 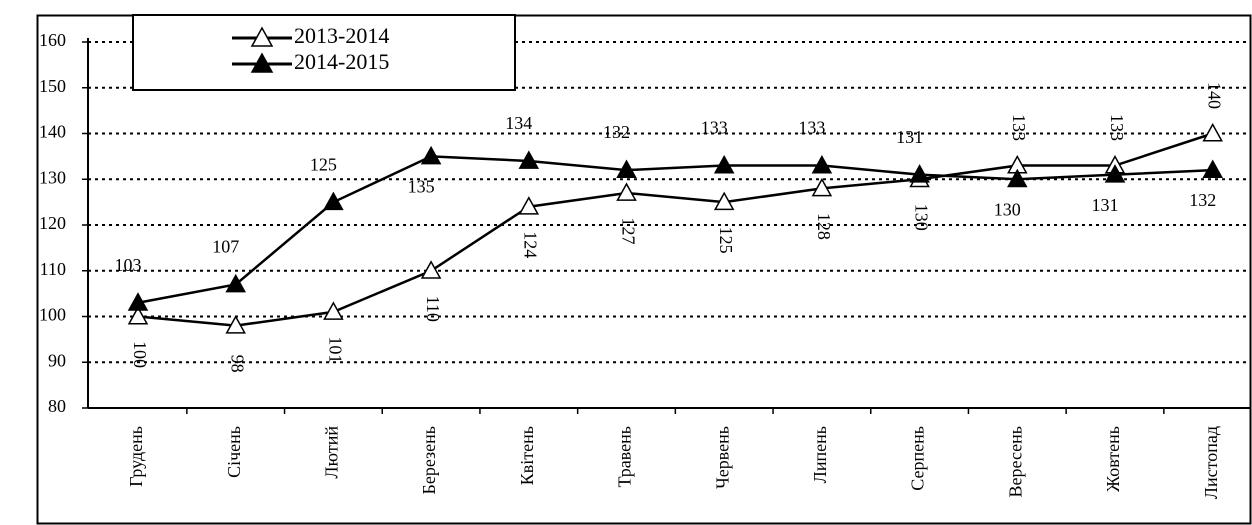 I want to click on data-label: 100, so click(x=140, y=354).